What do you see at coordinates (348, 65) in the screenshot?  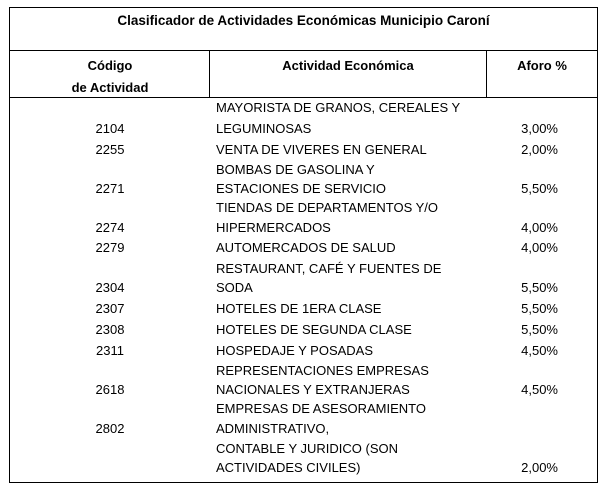 I see `header-activity: Actividad Económica` at bounding box center [348, 65].